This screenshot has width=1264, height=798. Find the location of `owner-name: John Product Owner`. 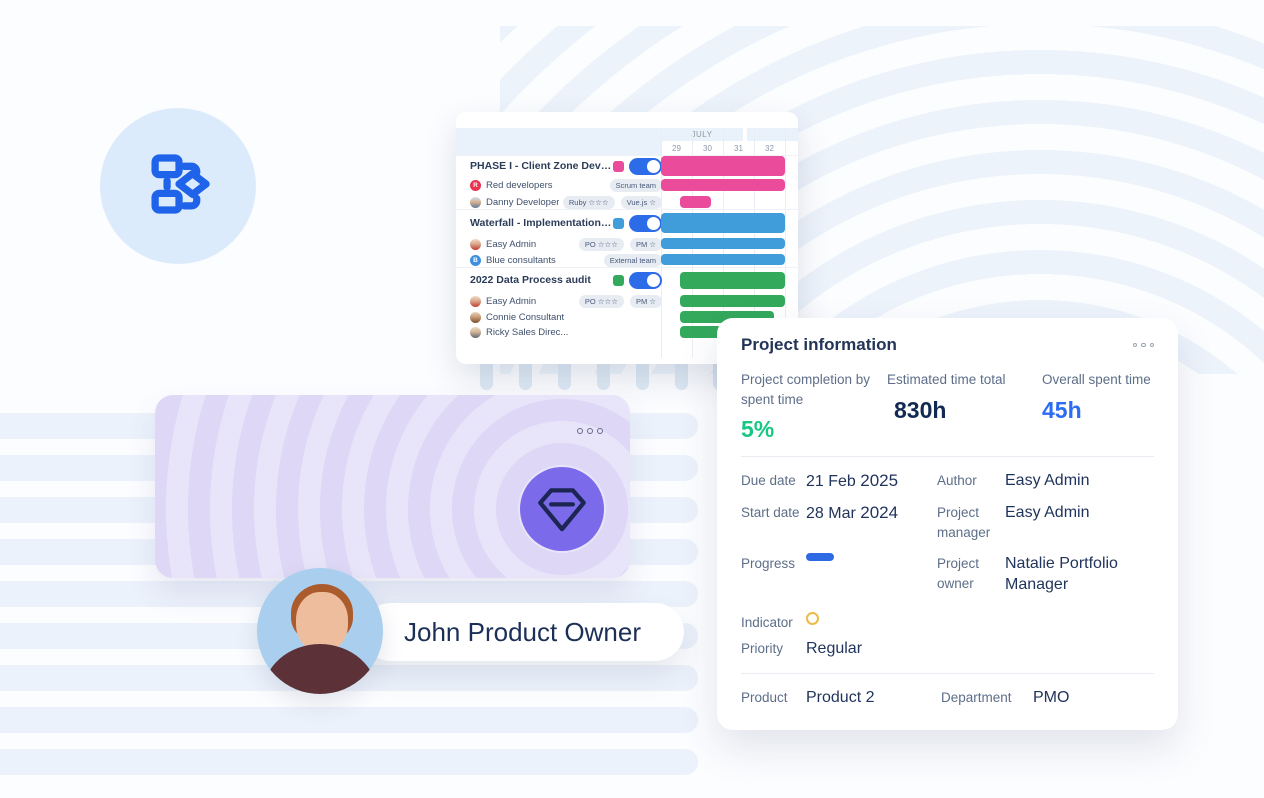

owner-name: John Product Owner is located at coordinates (523, 631).